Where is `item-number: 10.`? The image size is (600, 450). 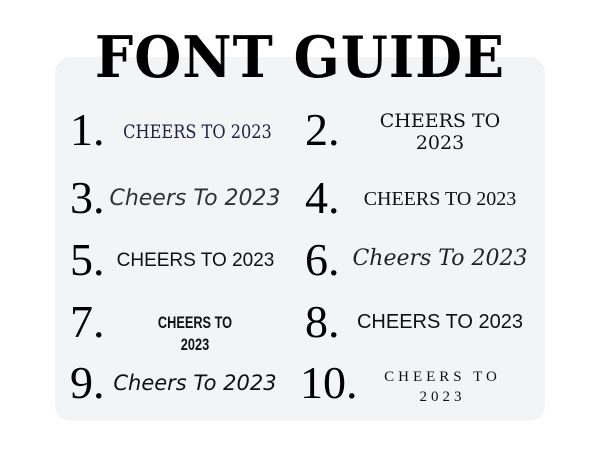
item-number: 10. is located at coordinates (329, 382).